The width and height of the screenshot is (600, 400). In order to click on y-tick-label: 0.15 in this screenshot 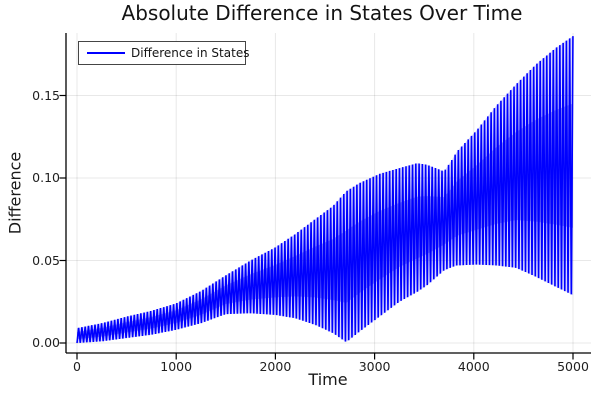, I will do `click(46, 95)`.